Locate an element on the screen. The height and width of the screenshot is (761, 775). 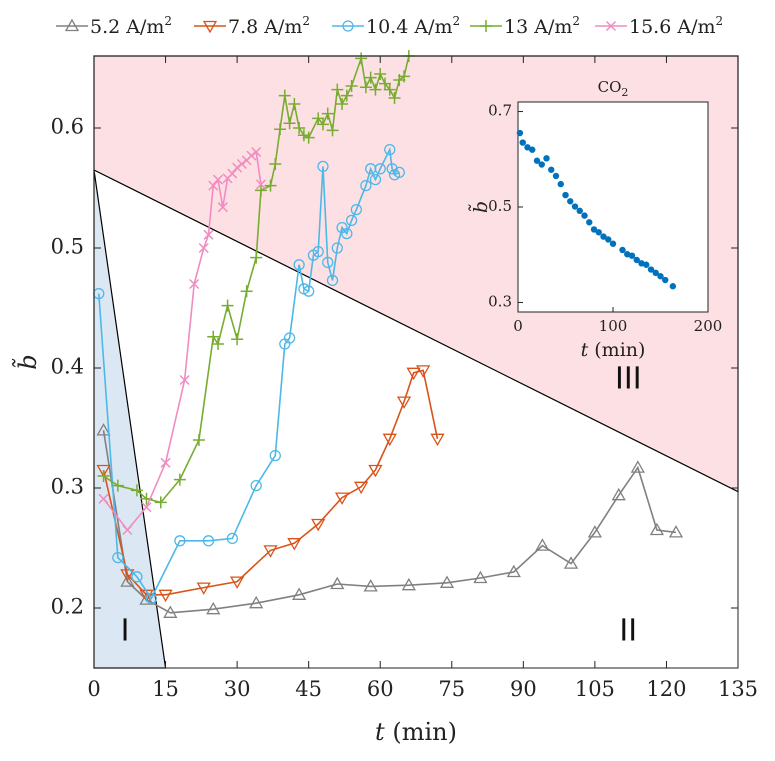
legend-label-base: 7.8 A/m is located at coordinates (265, 27).